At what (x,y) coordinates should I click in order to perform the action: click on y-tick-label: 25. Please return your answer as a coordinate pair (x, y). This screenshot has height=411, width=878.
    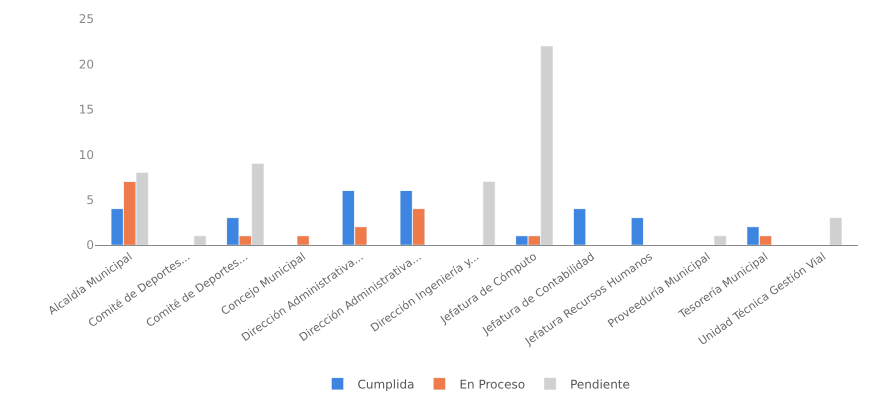
    Looking at the image, I should click on (86, 19).